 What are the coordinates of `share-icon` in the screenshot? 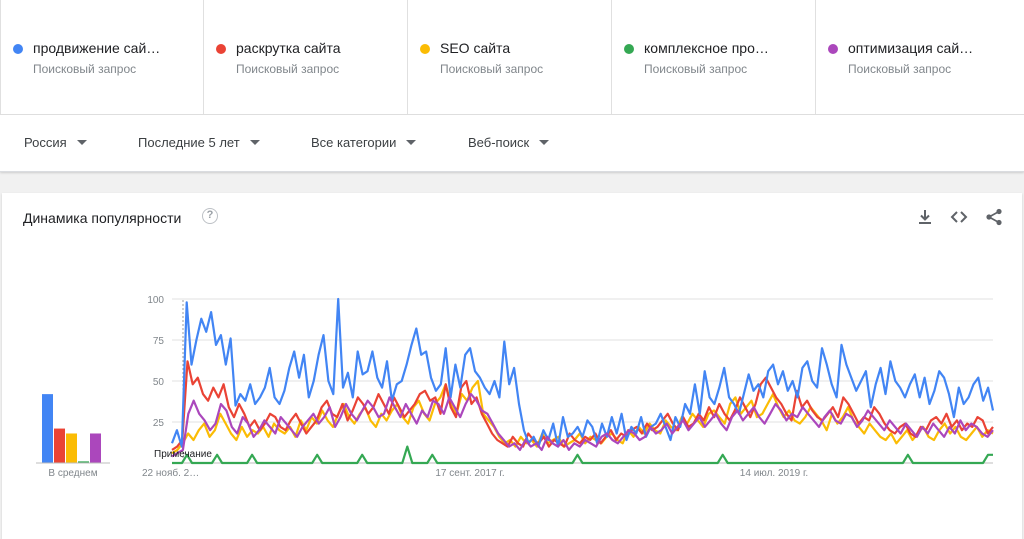 It's located at (994, 217).